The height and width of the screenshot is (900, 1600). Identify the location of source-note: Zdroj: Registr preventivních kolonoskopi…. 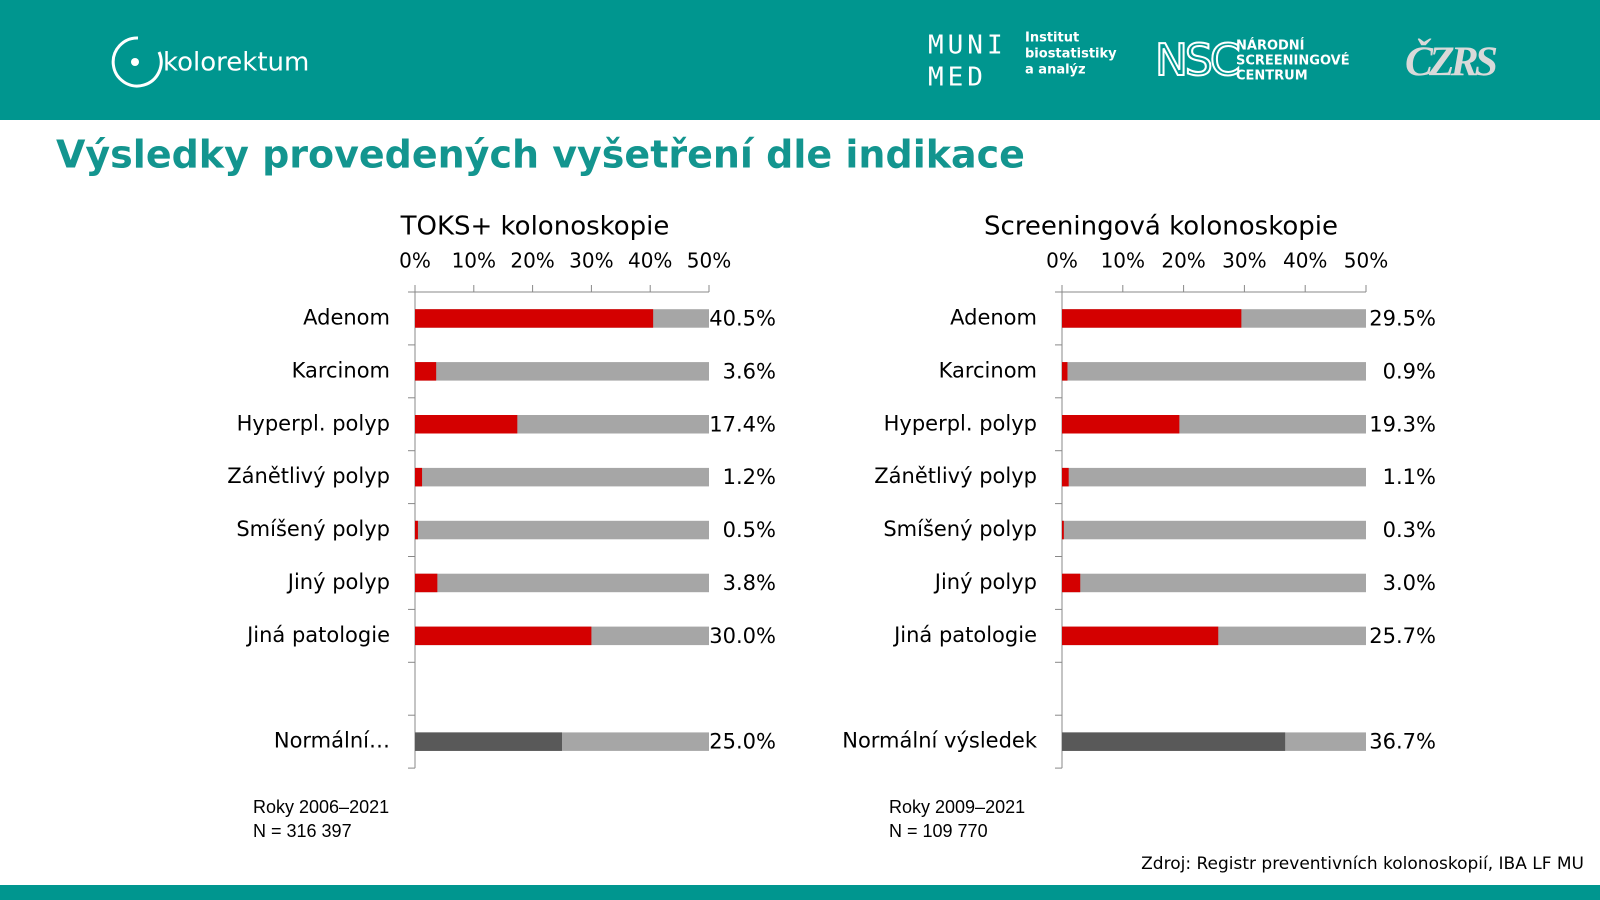
(1362, 864).